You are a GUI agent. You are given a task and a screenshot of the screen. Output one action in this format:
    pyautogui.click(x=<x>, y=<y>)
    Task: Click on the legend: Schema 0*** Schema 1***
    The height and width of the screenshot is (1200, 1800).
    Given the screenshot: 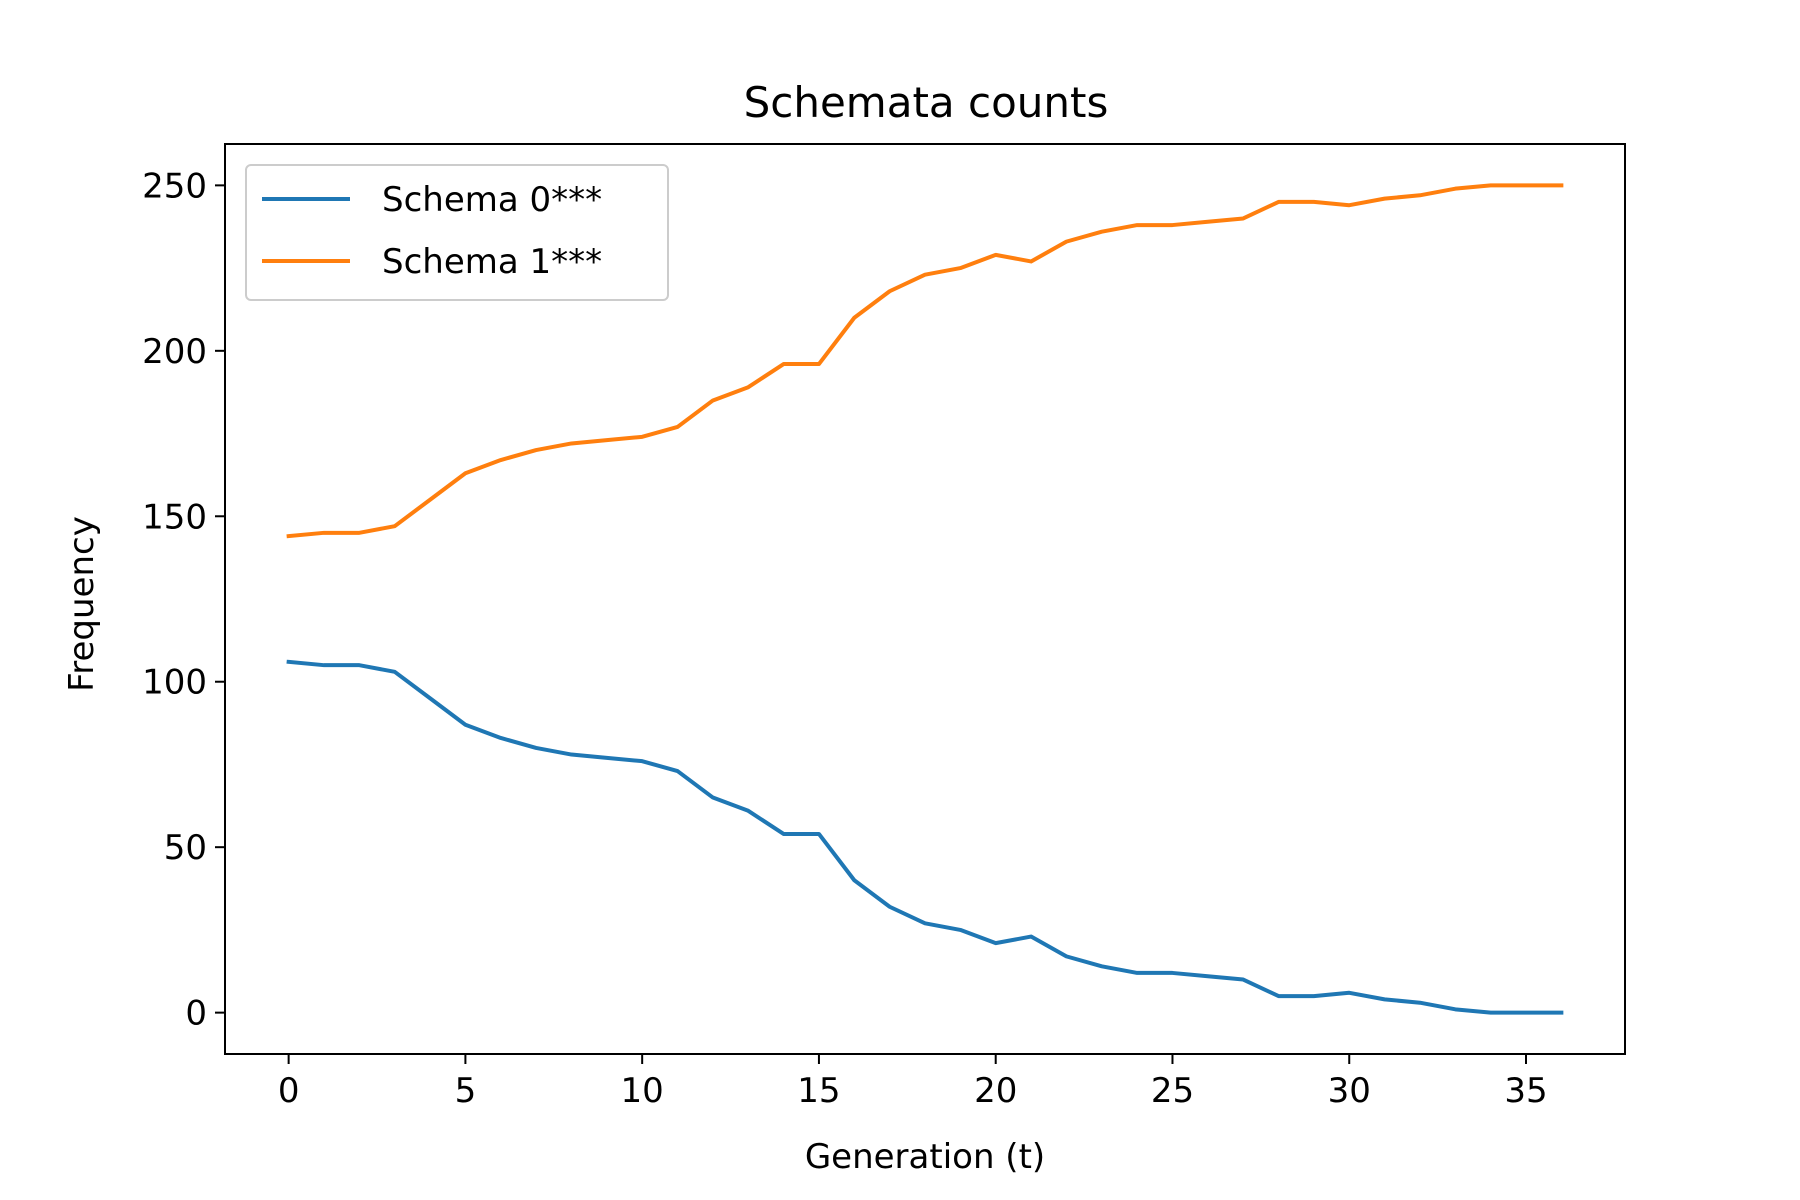 What is the action you would take?
    pyautogui.click(x=457, y=232)
    